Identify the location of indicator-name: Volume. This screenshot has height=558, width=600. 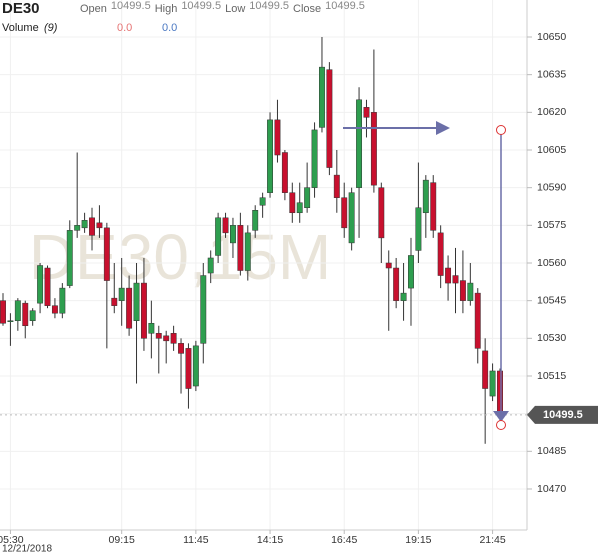
(20, 28).